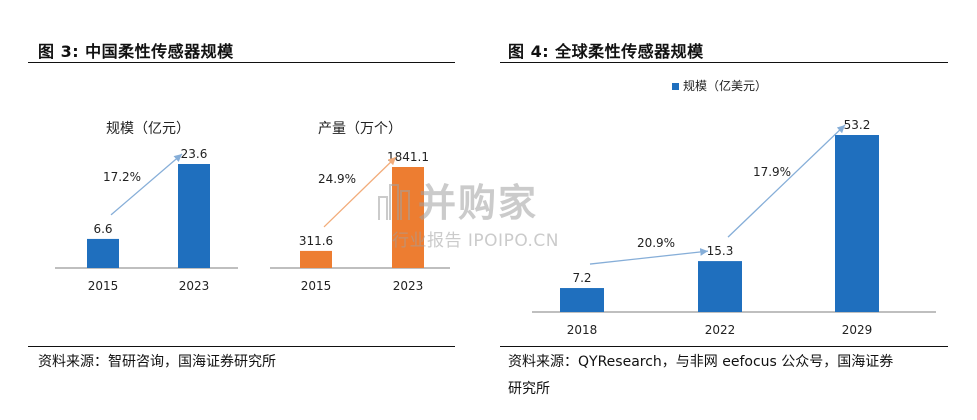 This screenshot has height=420, width=977. Describe the element at coordinates (857, 330) in the screenshot. I see `x-tick-label: 2029` at that location.